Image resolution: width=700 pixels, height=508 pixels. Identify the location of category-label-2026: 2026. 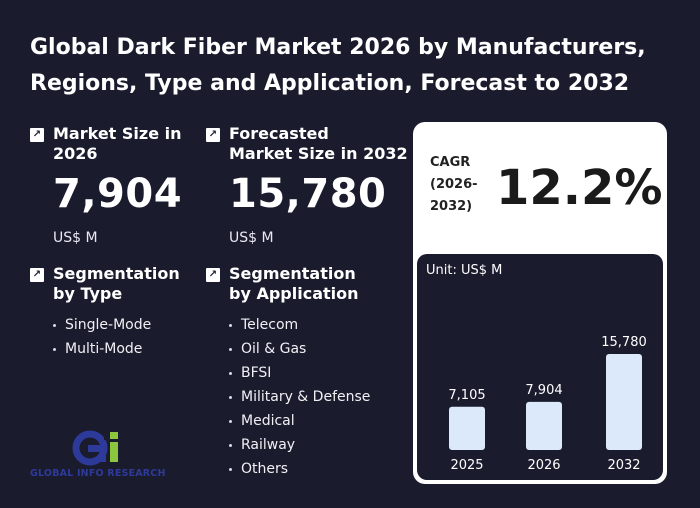
(543, 465).